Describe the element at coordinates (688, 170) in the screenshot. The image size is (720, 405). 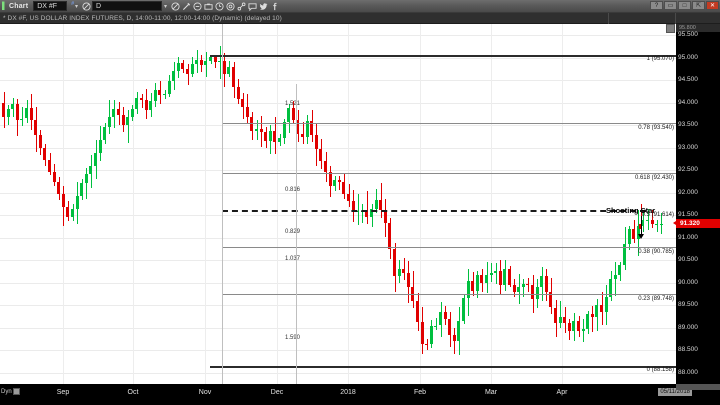
I see `price-tick-label: 92.500` at that location.